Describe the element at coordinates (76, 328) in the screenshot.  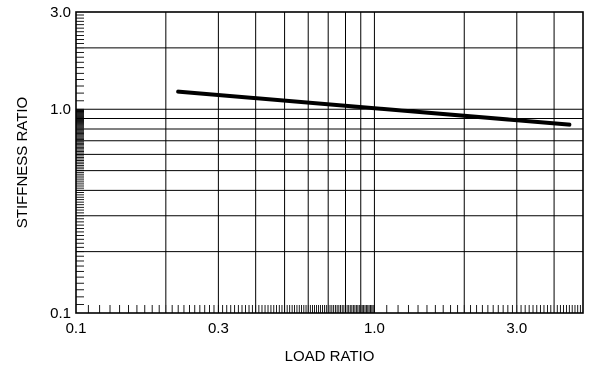
I see `x-tick-label: 0.1` at that location.